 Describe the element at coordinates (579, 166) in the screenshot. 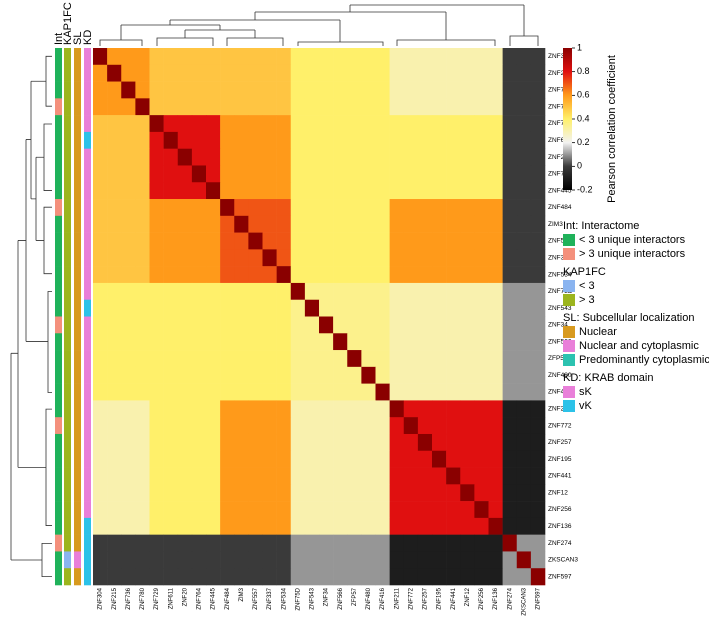

I see `colorbar-tick-label: 0` at that location.